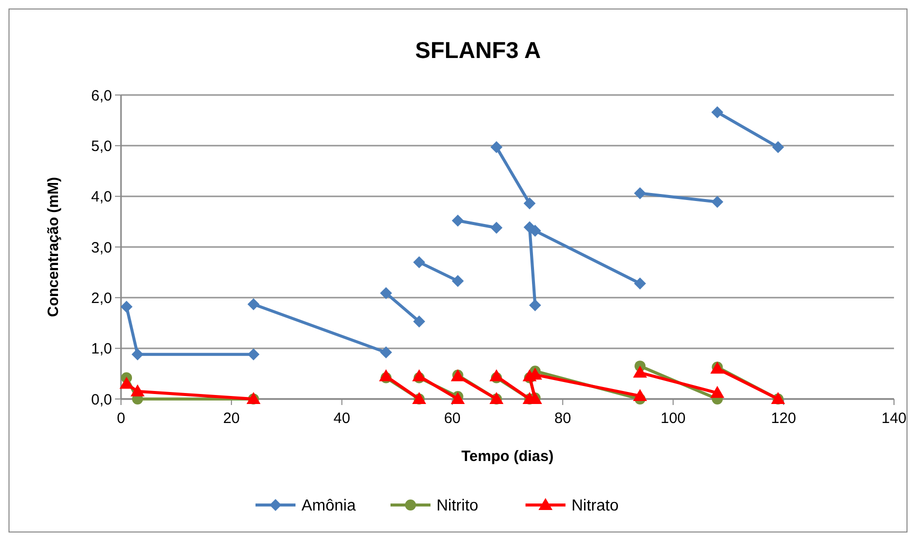 This screenshot has width=916, height=541. What do you see at coordinates (595, 506) in the screenshot?
I see `legend-label: Nitrato` at bounding box center [595, 506].